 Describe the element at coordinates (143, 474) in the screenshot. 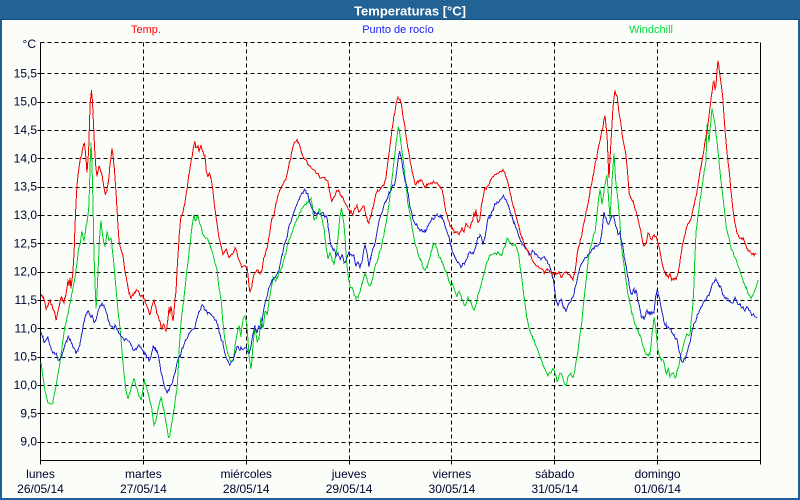

I see `svg-text: martes` at that location.